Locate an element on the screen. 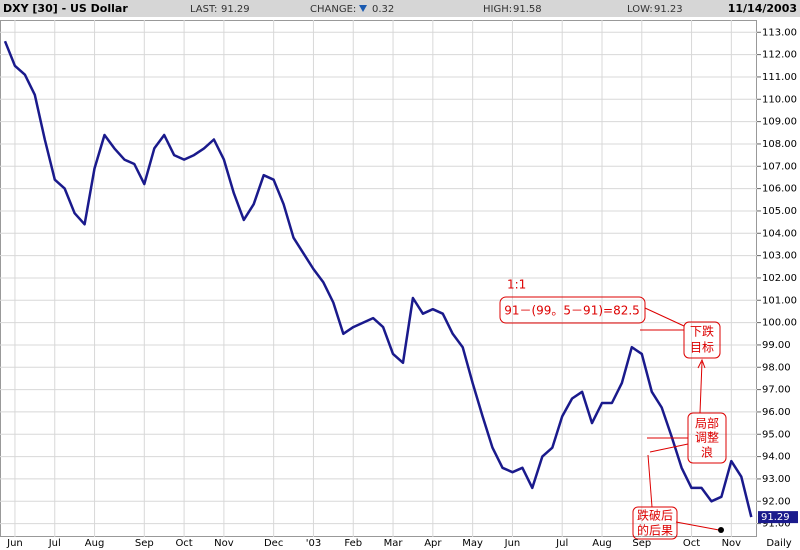 The width and height of the screenshot is (800, 550). y-tick-label: 111.00 is located at coordinates (779, 77).